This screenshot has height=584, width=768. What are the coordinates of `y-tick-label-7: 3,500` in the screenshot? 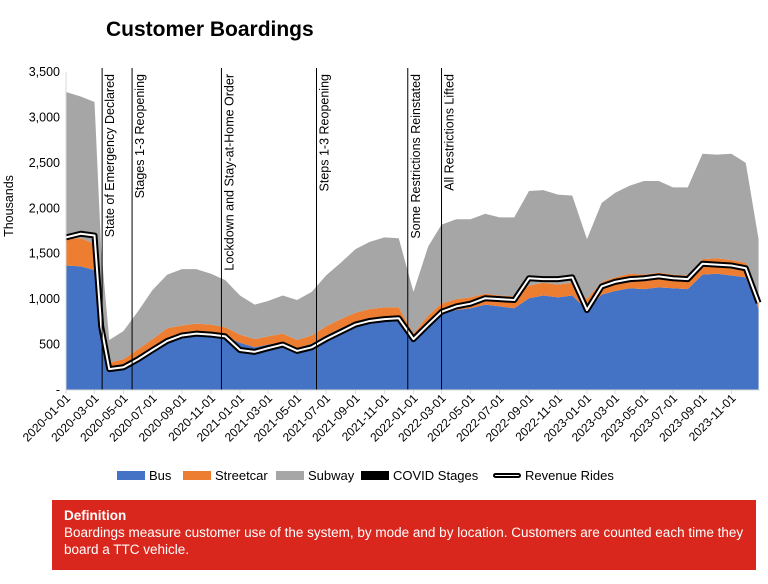 It's located at (44, 72).